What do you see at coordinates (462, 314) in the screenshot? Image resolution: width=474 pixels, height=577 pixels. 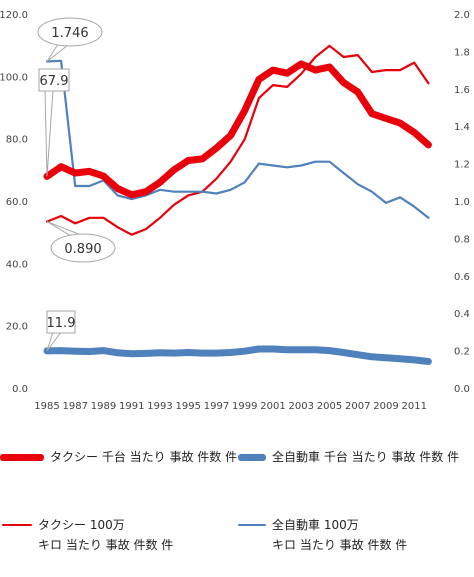 I see `right-tick-label: 0.4` at bounding box center [462, 314].